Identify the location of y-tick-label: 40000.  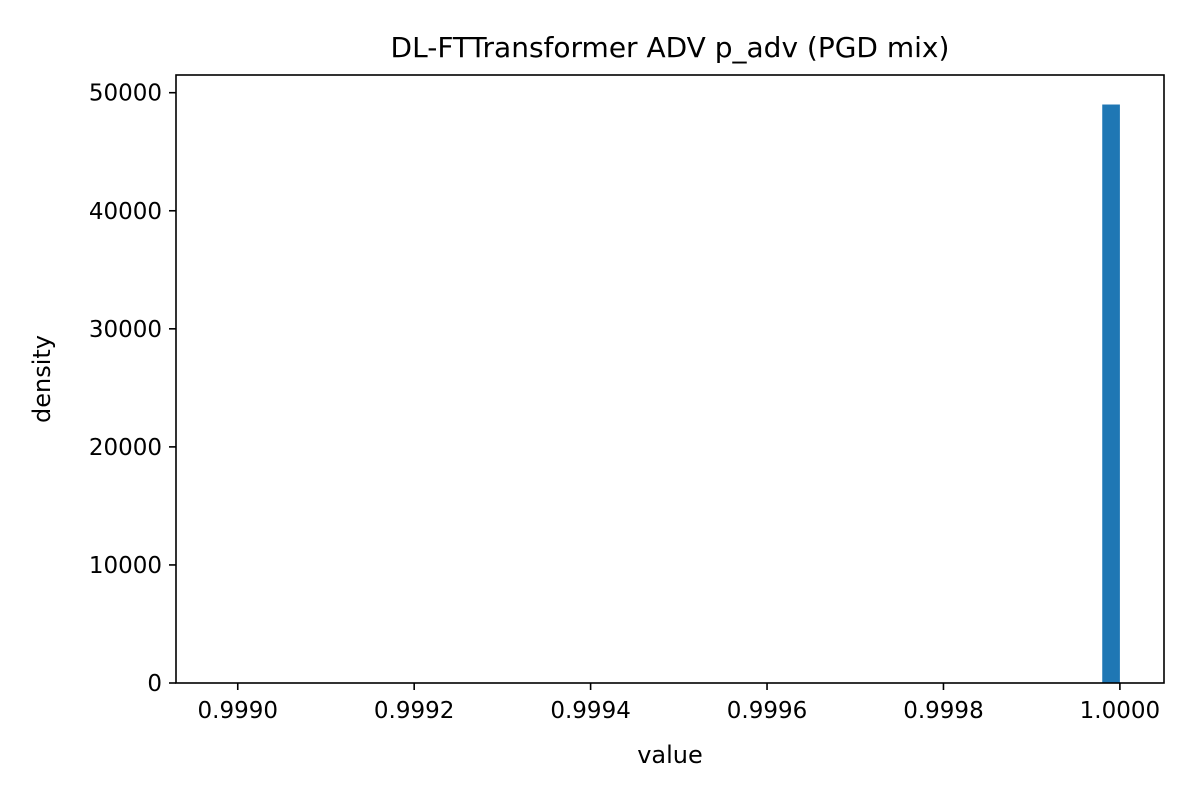
(125, 212).